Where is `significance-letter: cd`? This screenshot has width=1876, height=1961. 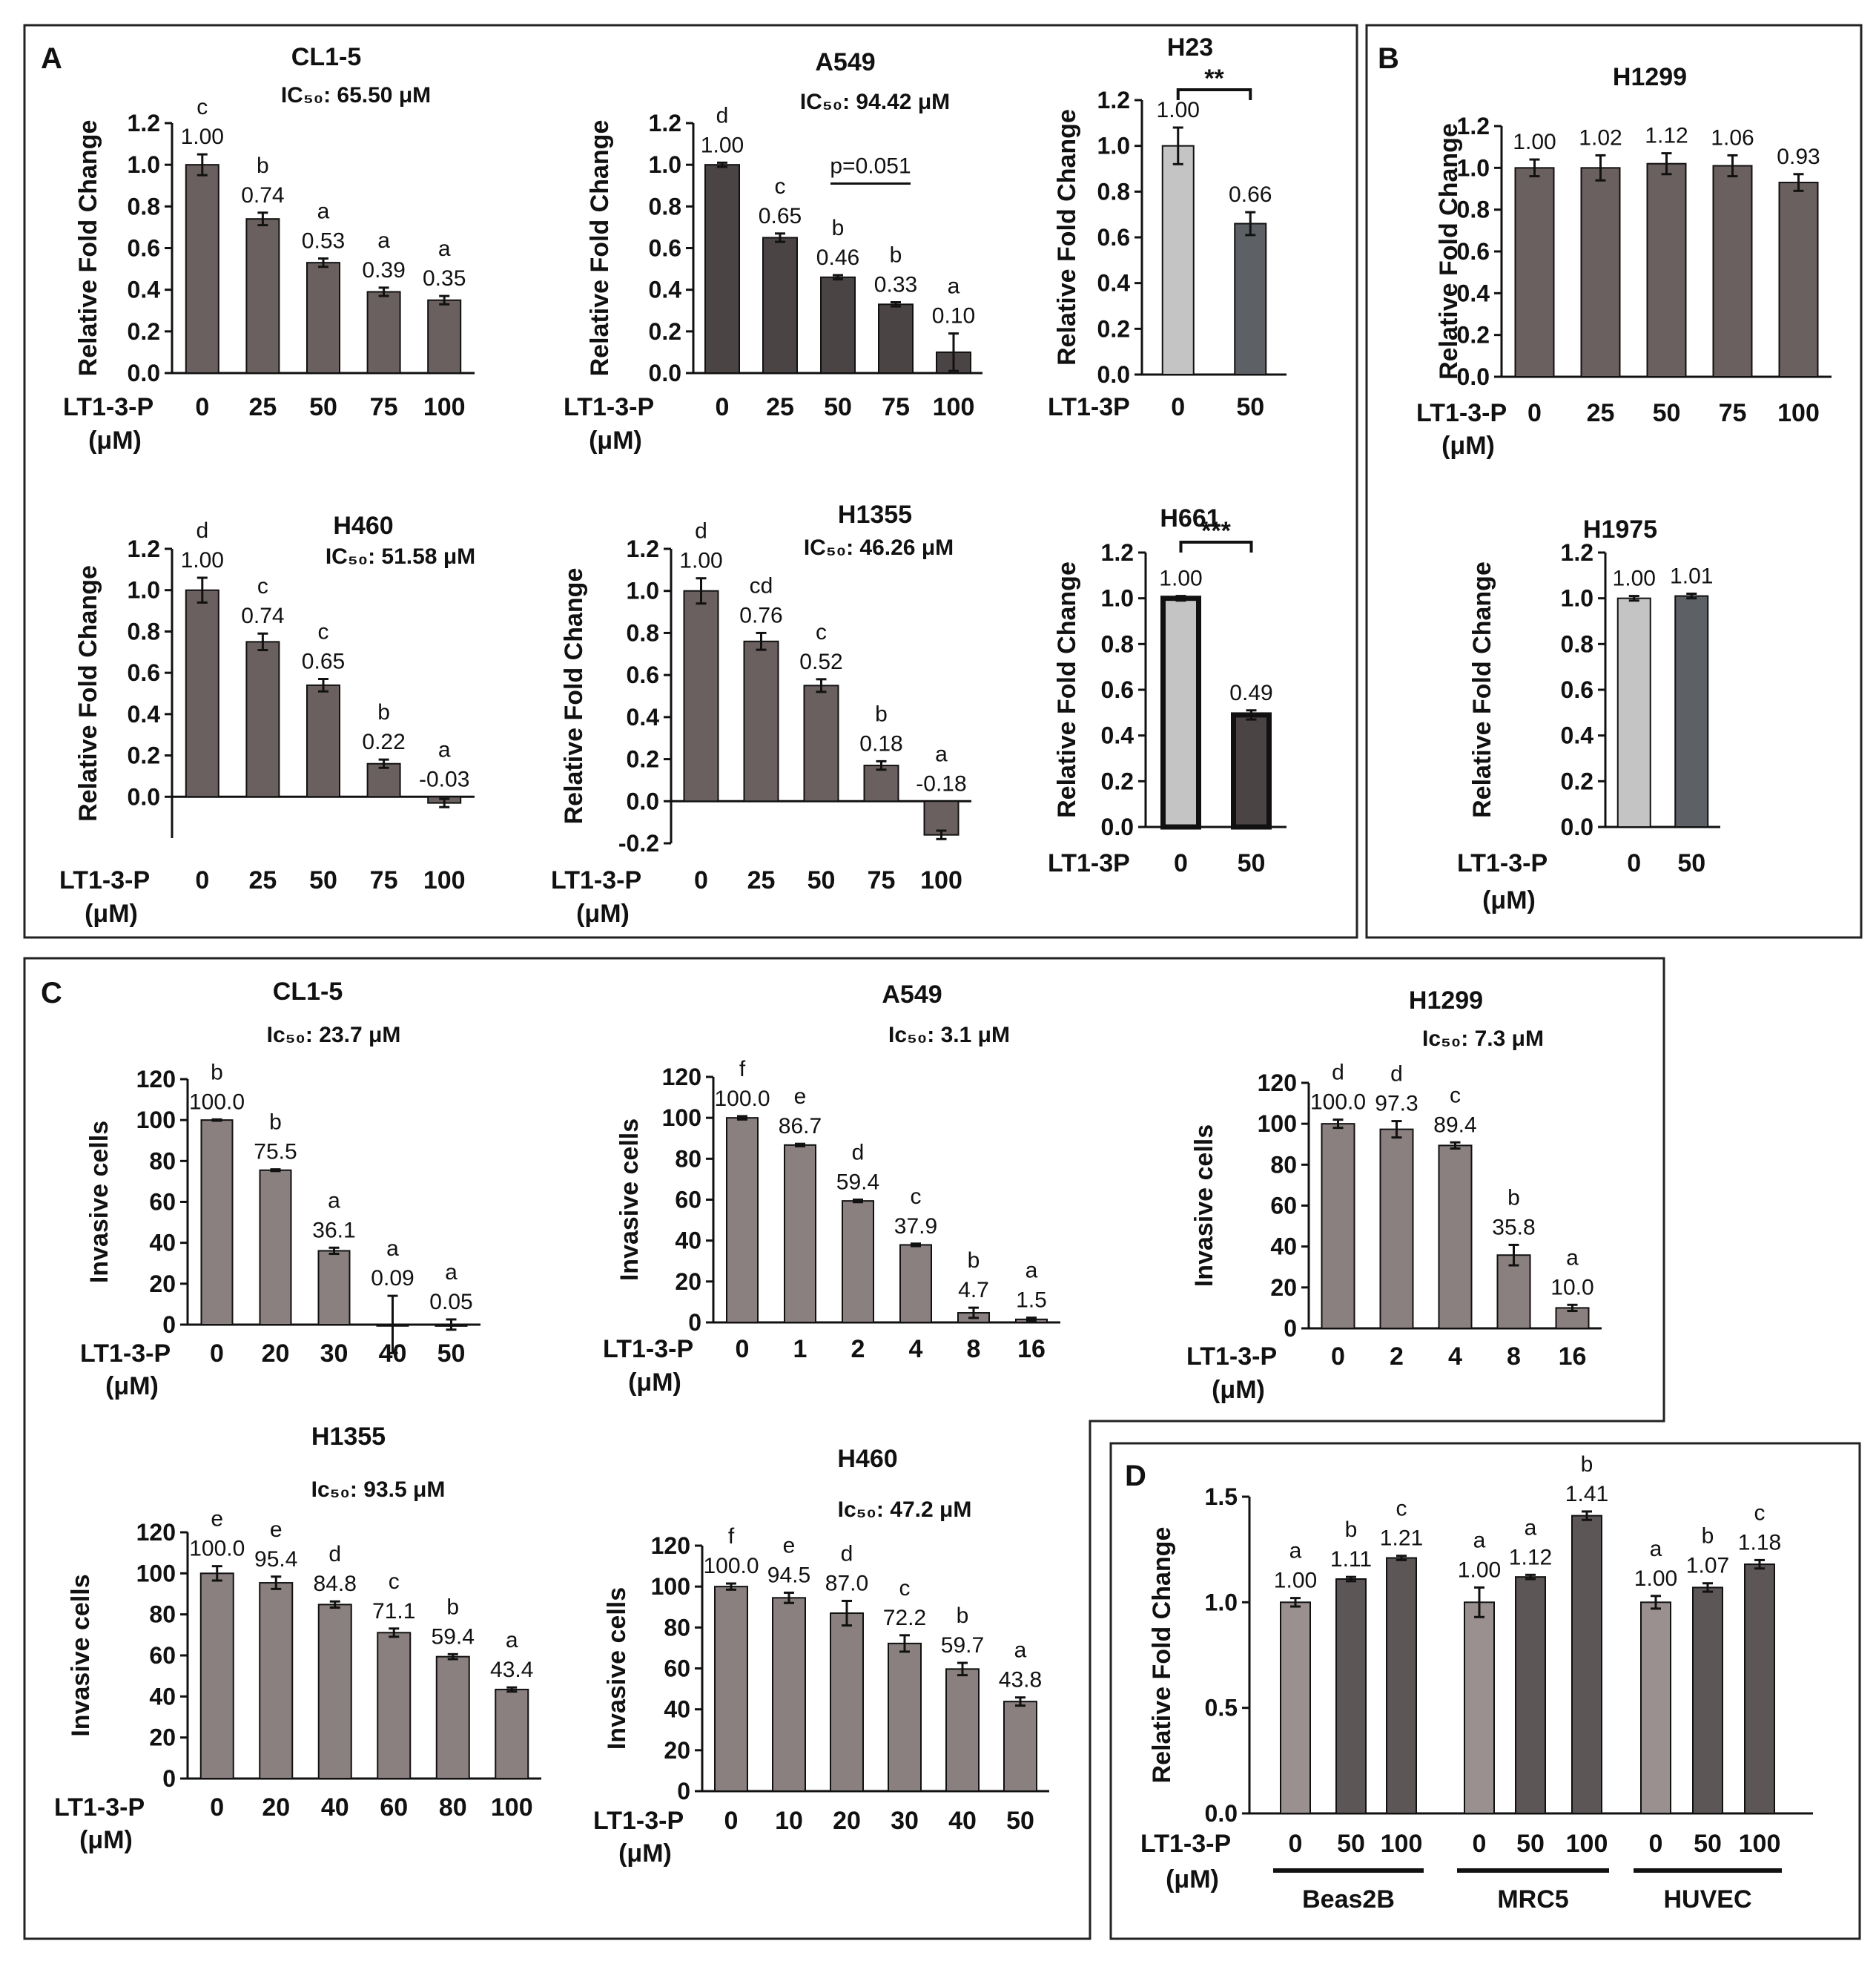 significance-letter: cd is located at coordinates (762, 585).